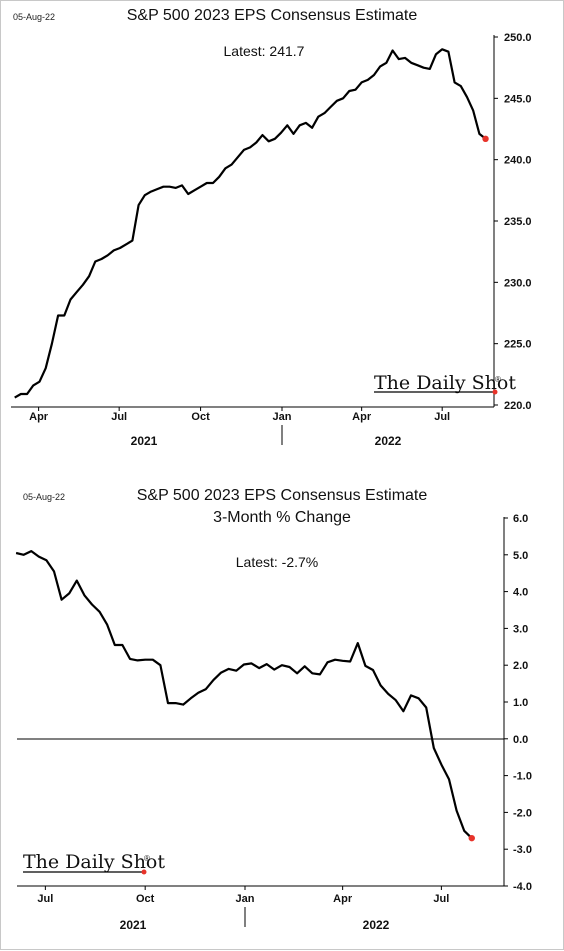 The height and width of the screenshot is (951, 564). Describe the element at coordinates (518, 345) in the screenshot. I see `y-tick-label: 225.0` at that location.